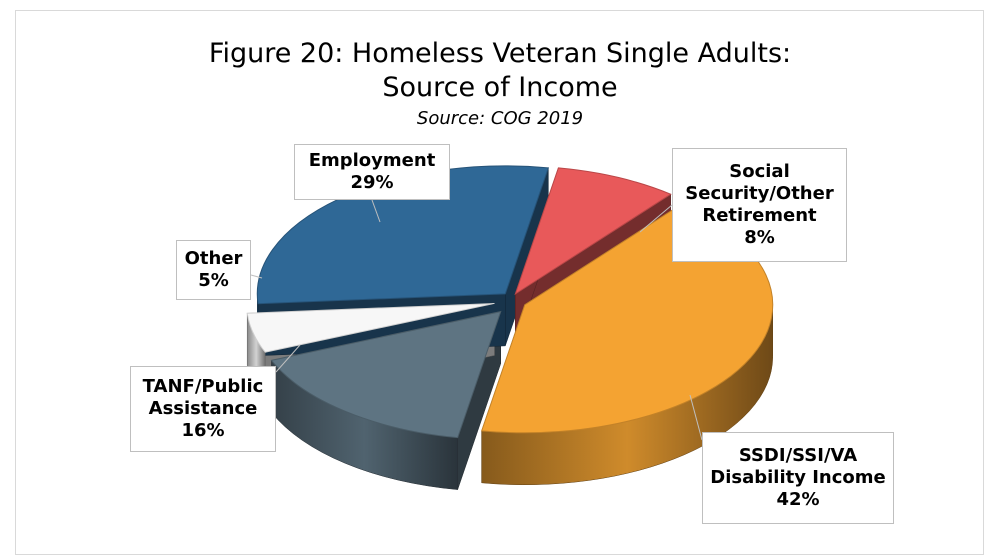  I want to click on label-tanf-line-2: Assistance, so click(203, 408).